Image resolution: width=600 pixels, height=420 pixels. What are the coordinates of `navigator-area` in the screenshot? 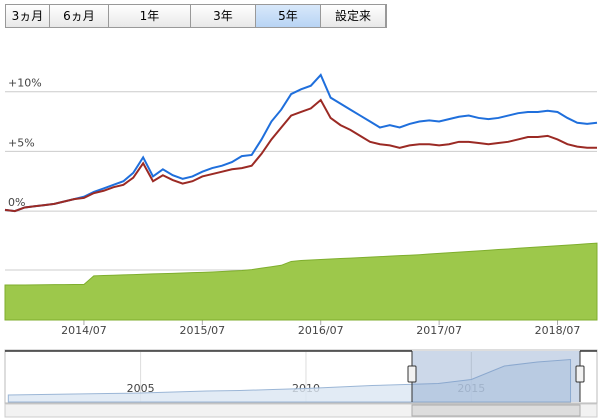 It's located at (289, 380).